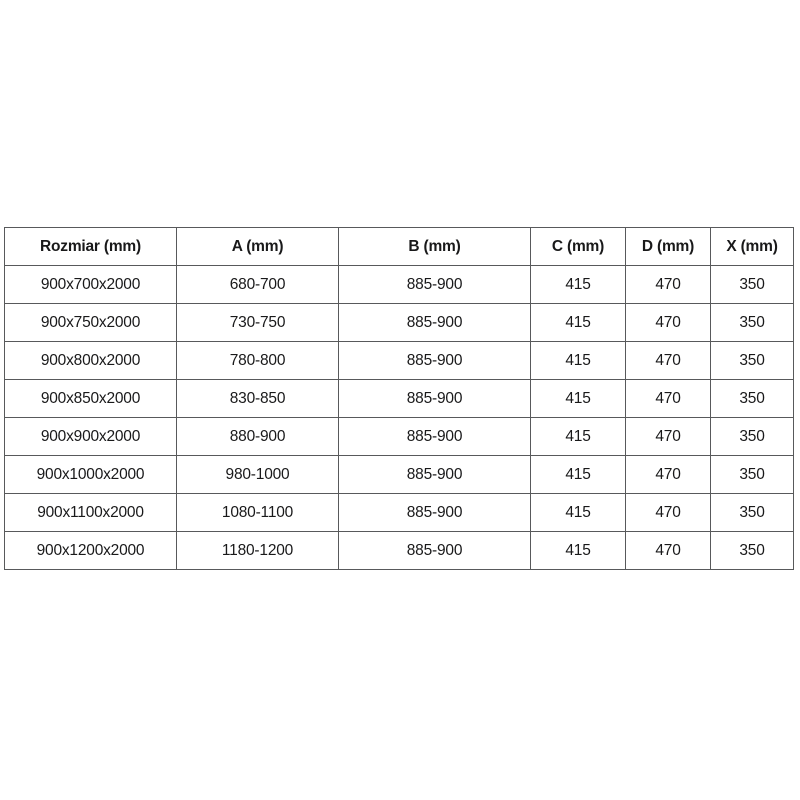 The image size is (800, 800). What do you see at coordinates (90, 322) in the screenshot?
I see `cell-size: 900x750x2000` at bounding box center [90, 322].